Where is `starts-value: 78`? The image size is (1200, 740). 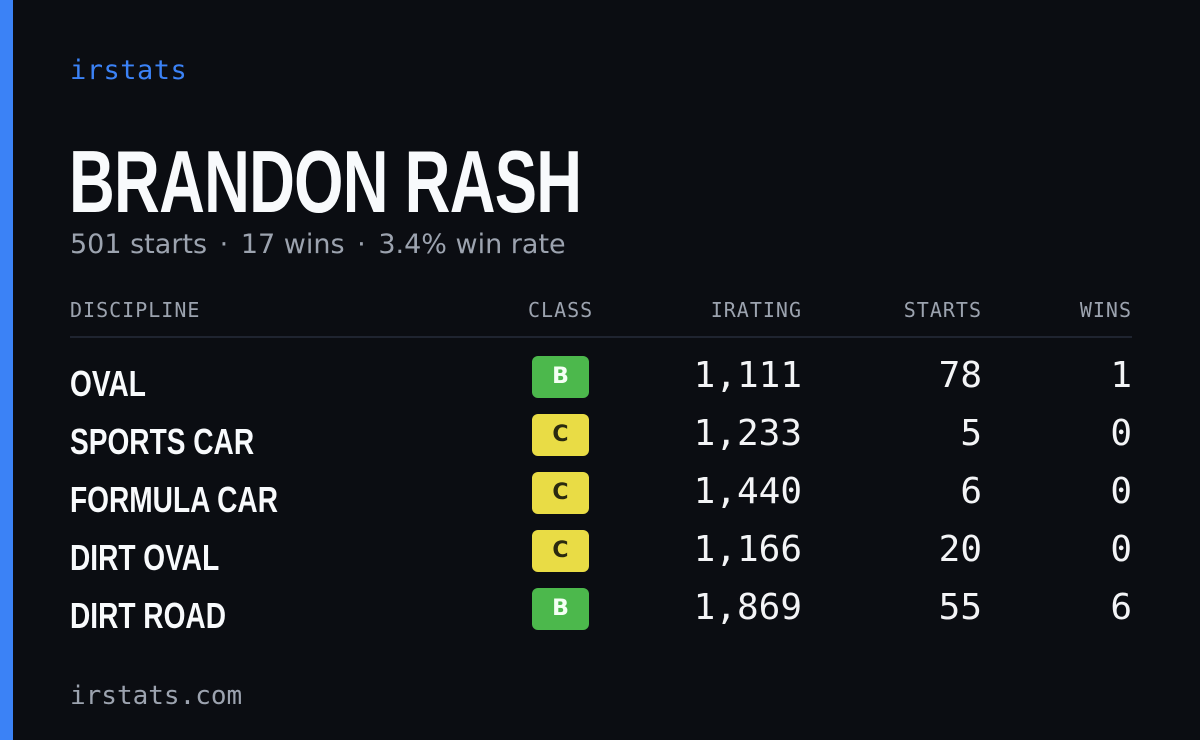
starts-value: 78 is located at coordinates (960, 375).